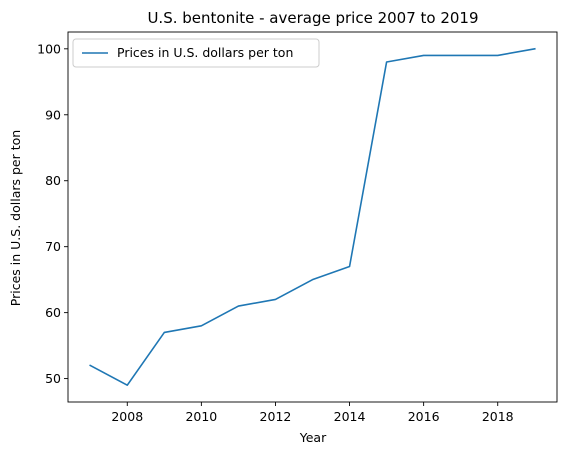 The image size is (571, 455). What do you see at coordinates (53, 378) in the screenshot?
I see `y-tick-label: 50` at bounding box center [53, 378].